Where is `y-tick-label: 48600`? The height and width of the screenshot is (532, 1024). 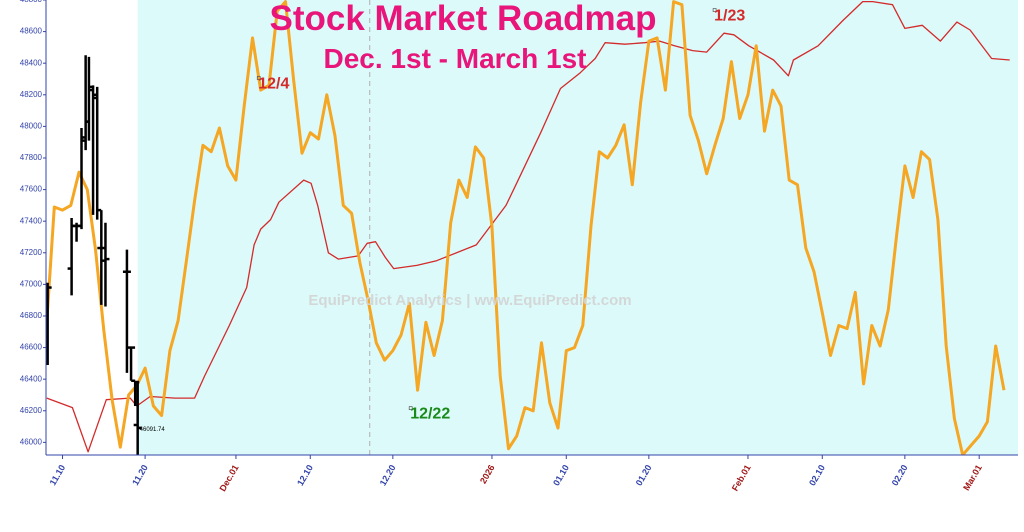 y-tick-label: 48600 is located at coordinates (31, 31).